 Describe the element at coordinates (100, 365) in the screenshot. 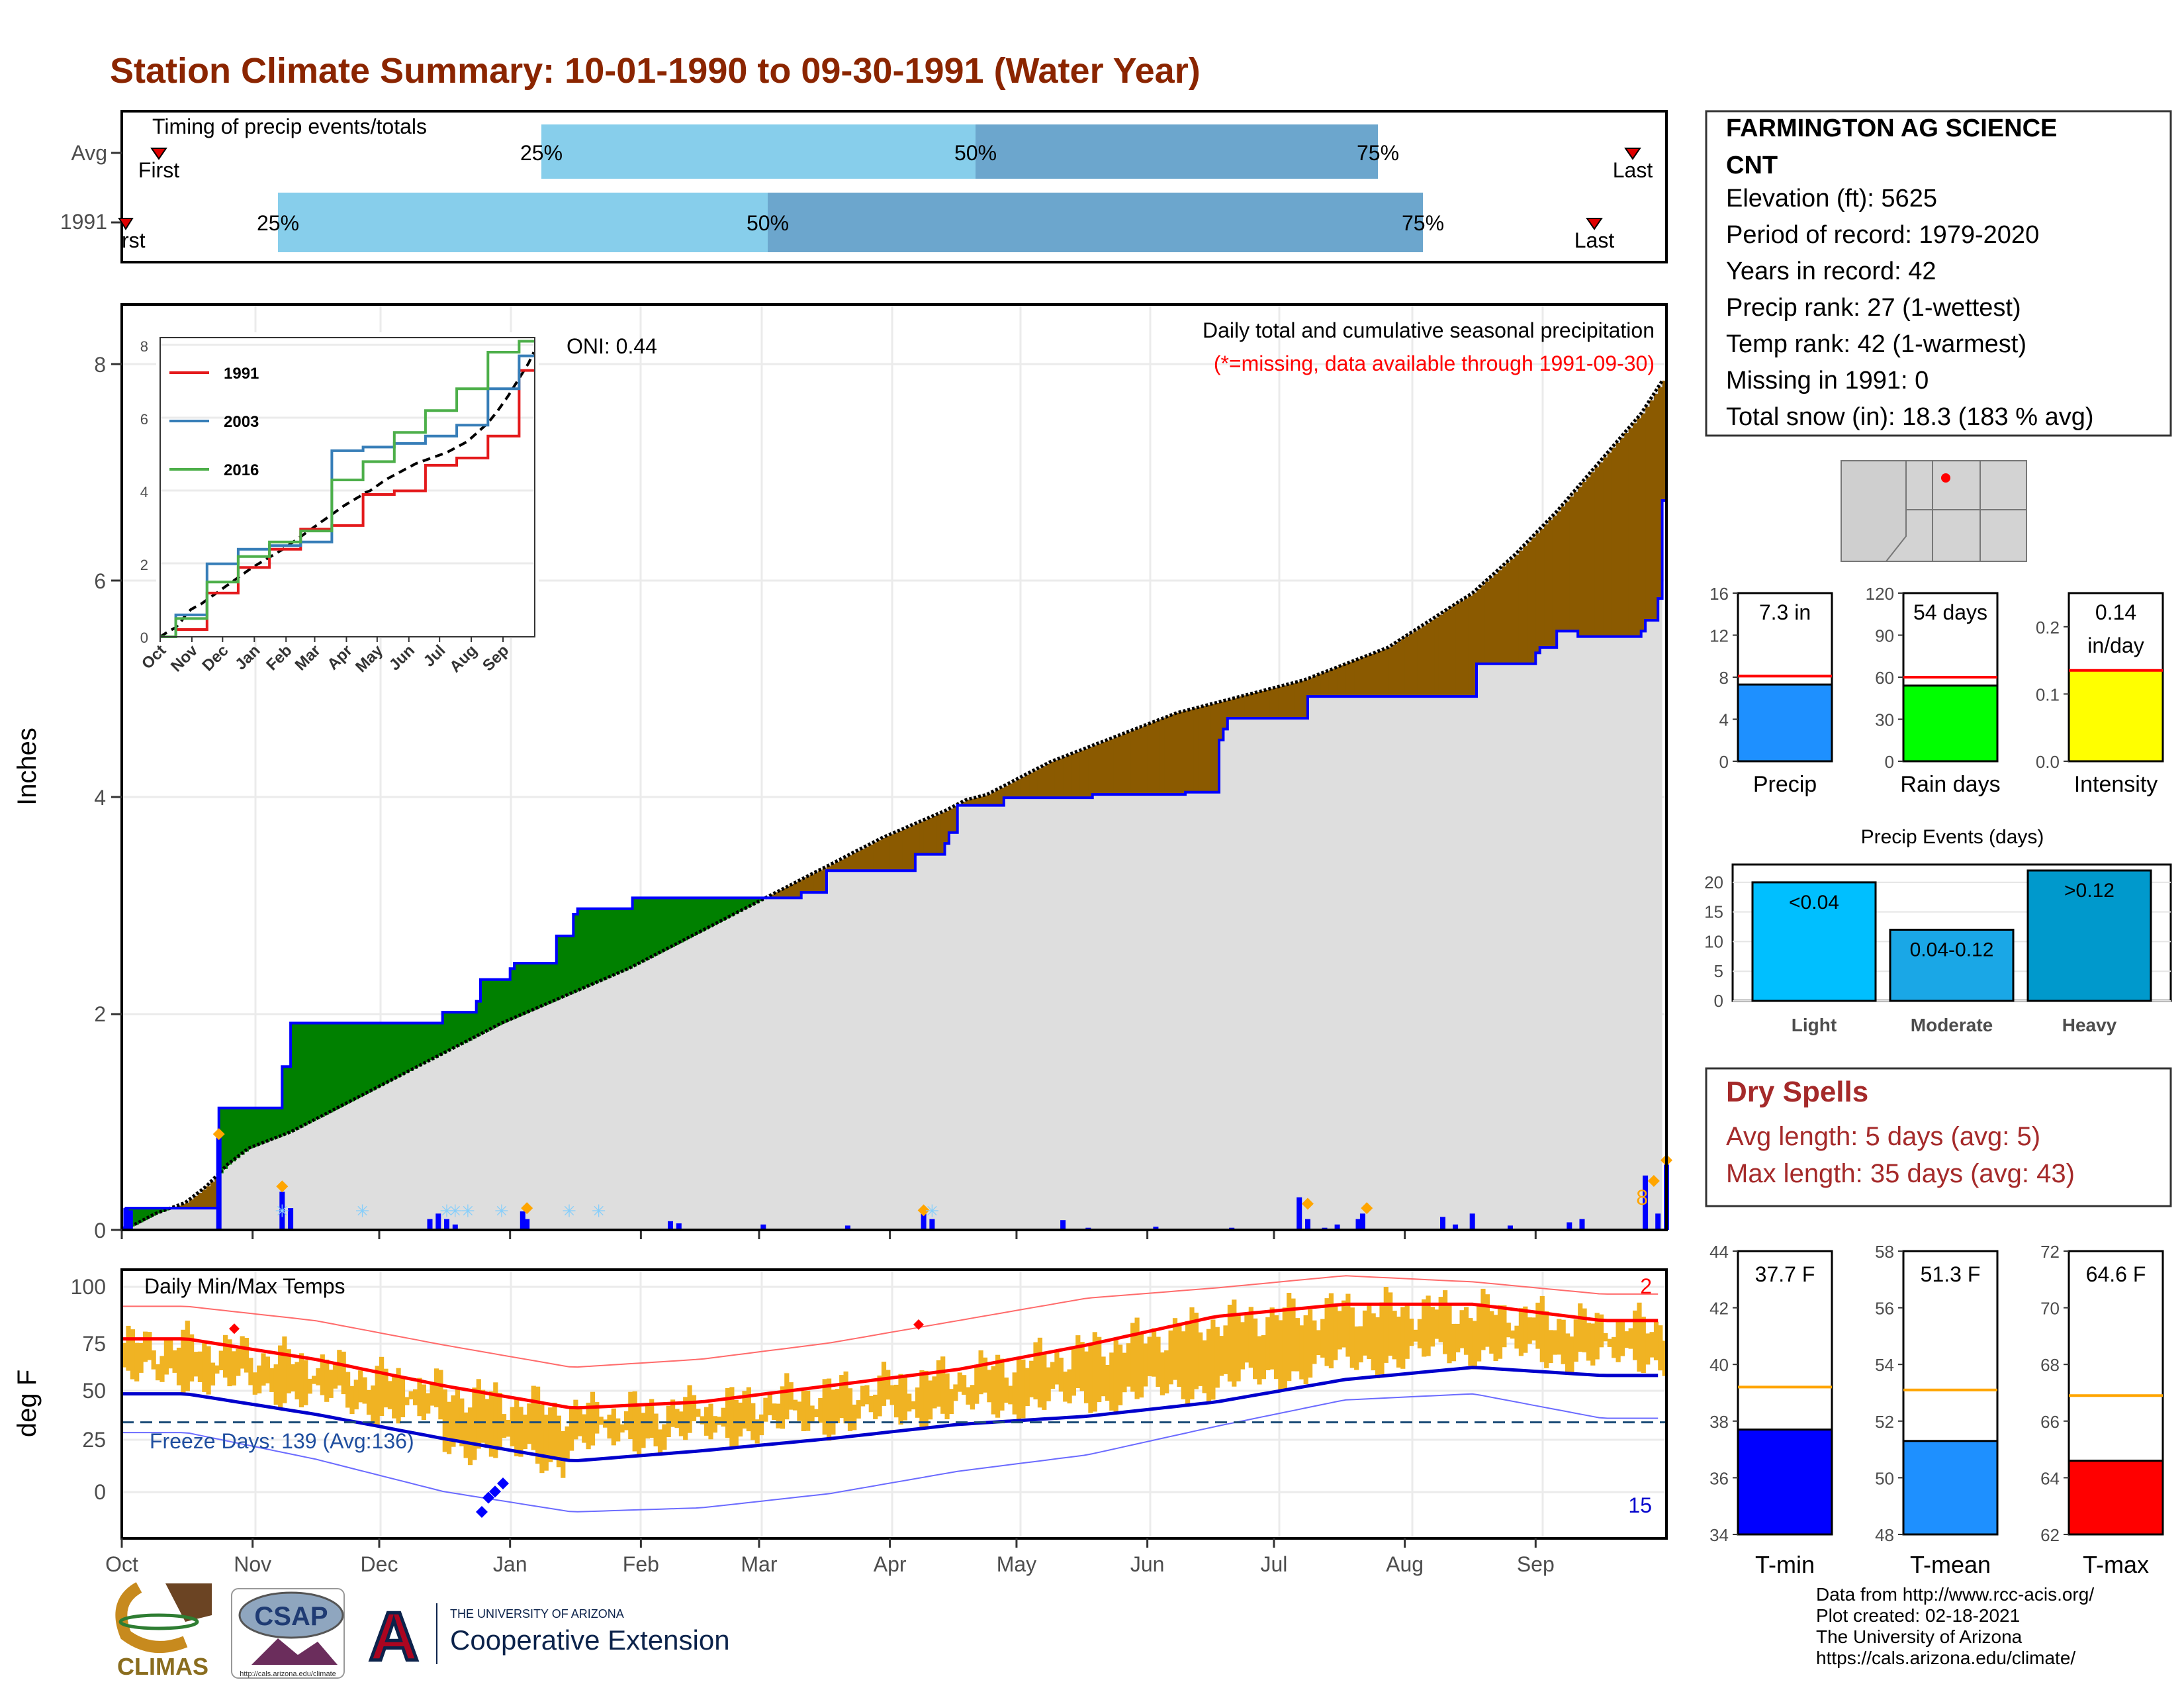

I see `precip-ytick-8: 8` at that location.